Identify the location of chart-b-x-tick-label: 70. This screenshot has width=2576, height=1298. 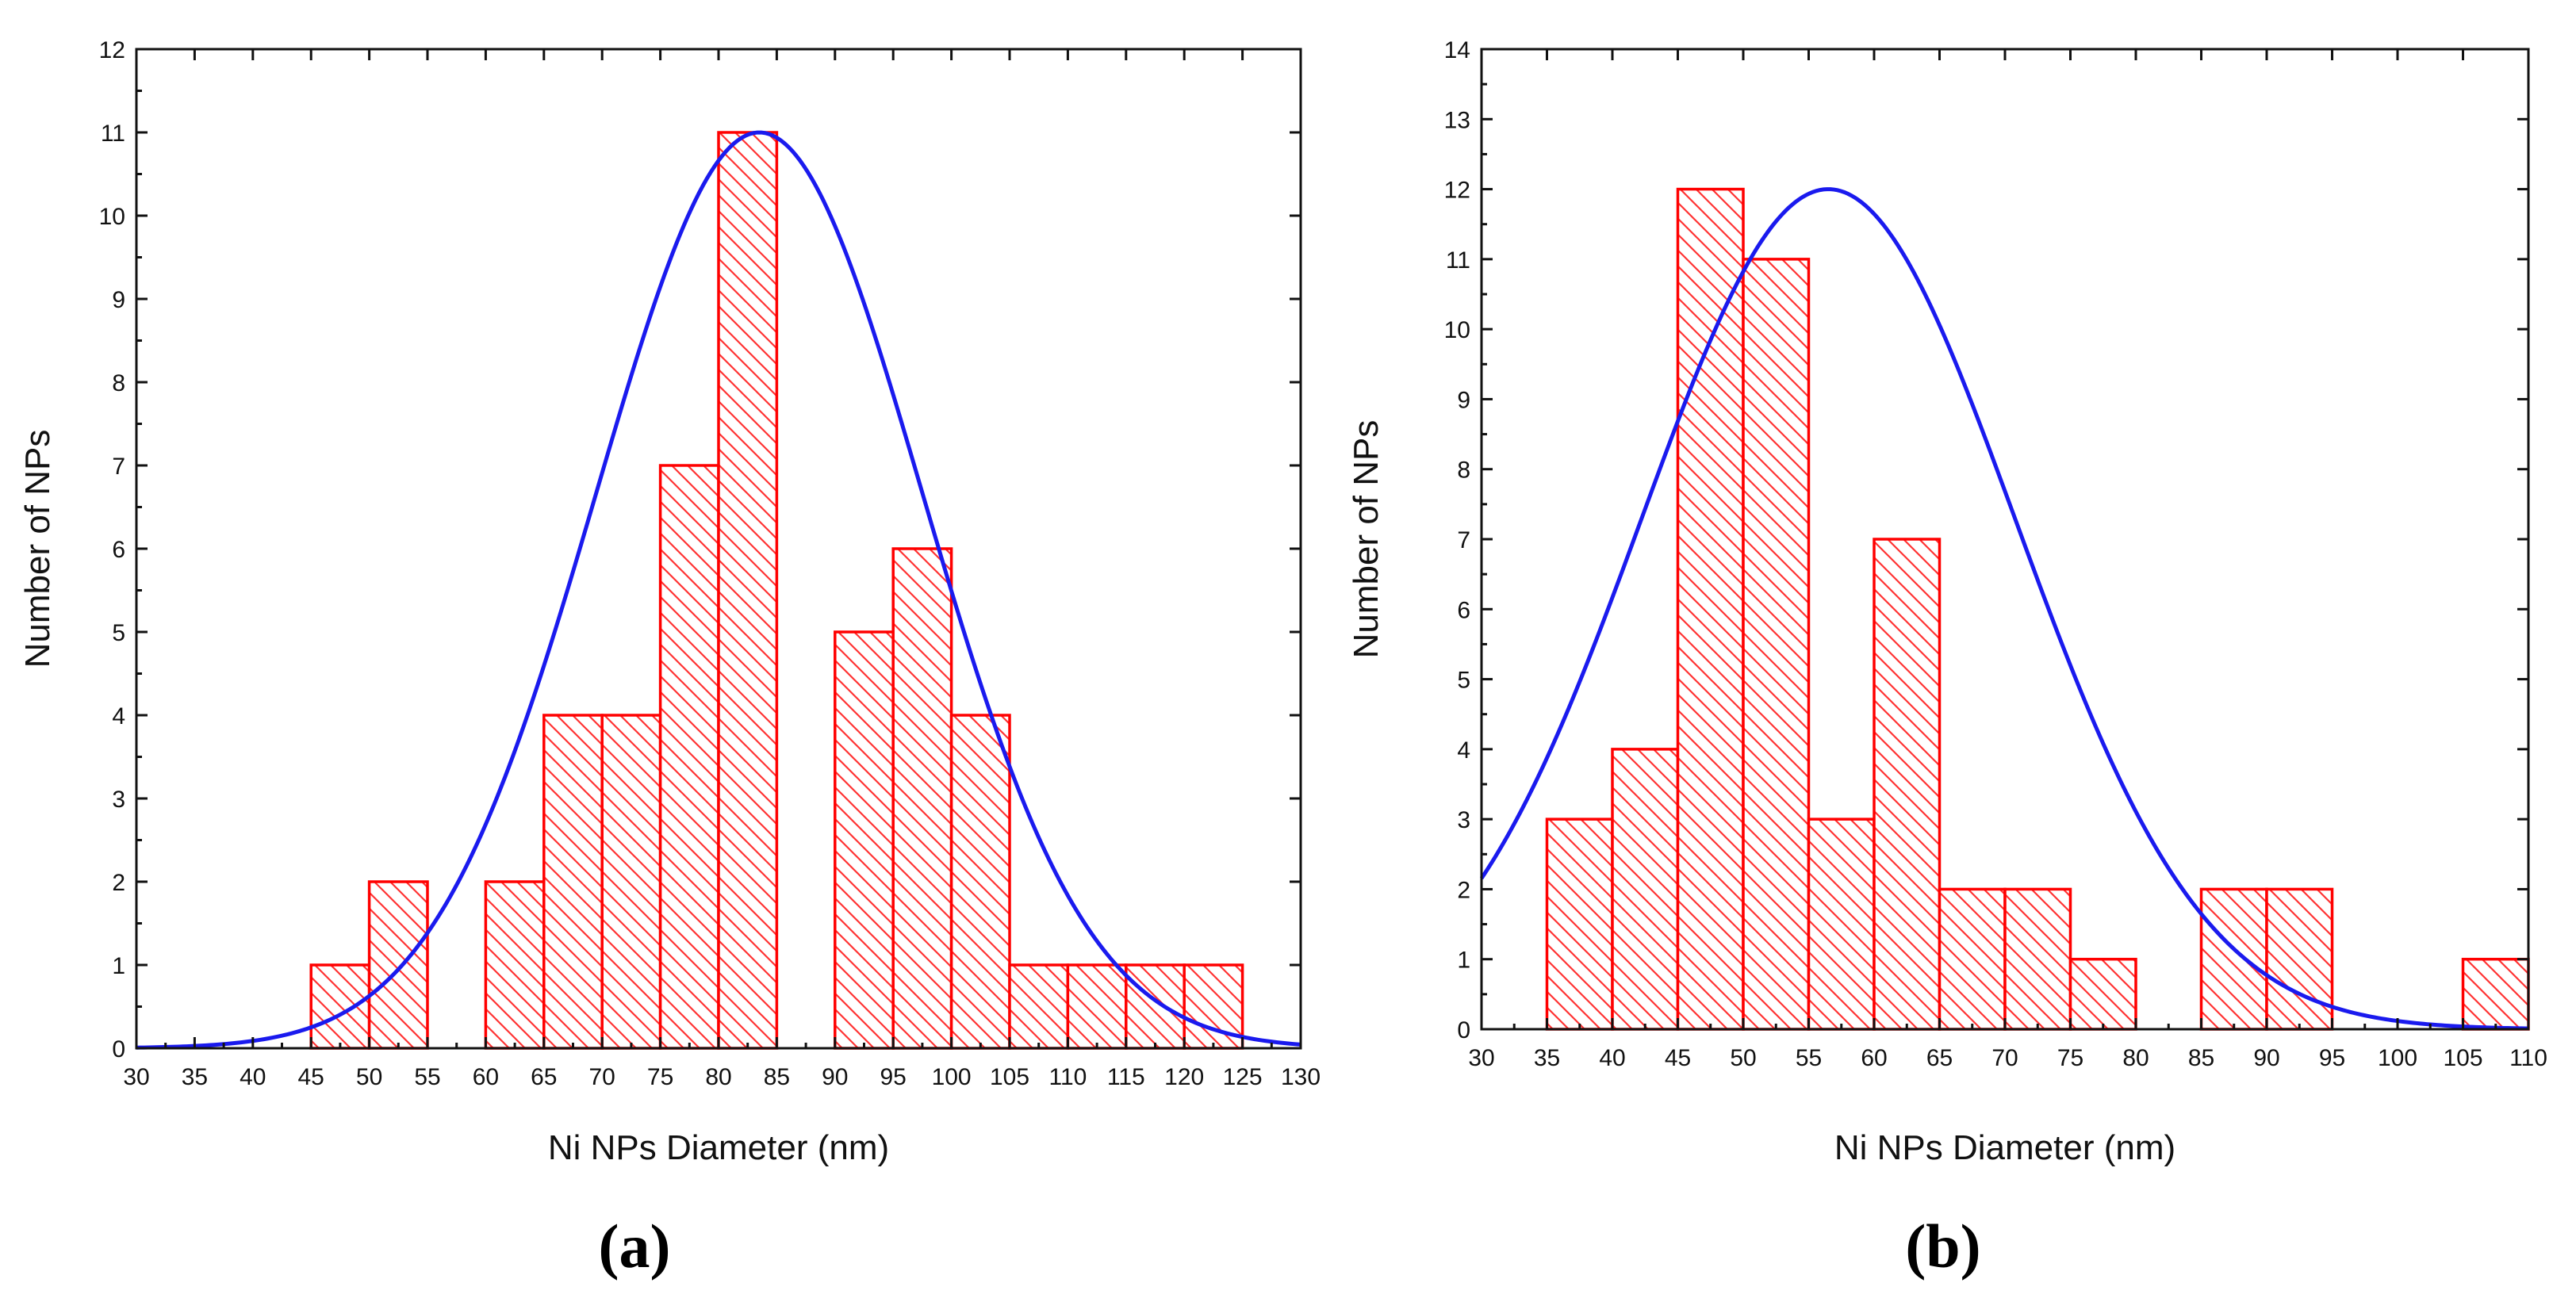
(2005, 1058).